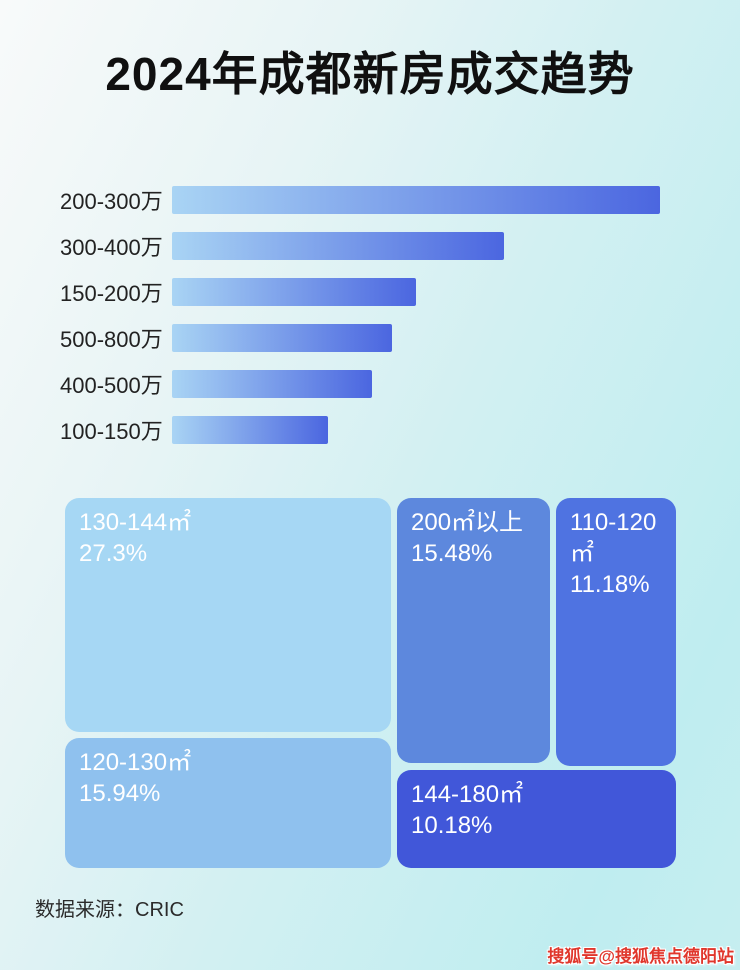 Image resolution: width=740 pixels, height=970 pixels. I want to click on treemap-label: 200㎡以上, so click(467, 522).